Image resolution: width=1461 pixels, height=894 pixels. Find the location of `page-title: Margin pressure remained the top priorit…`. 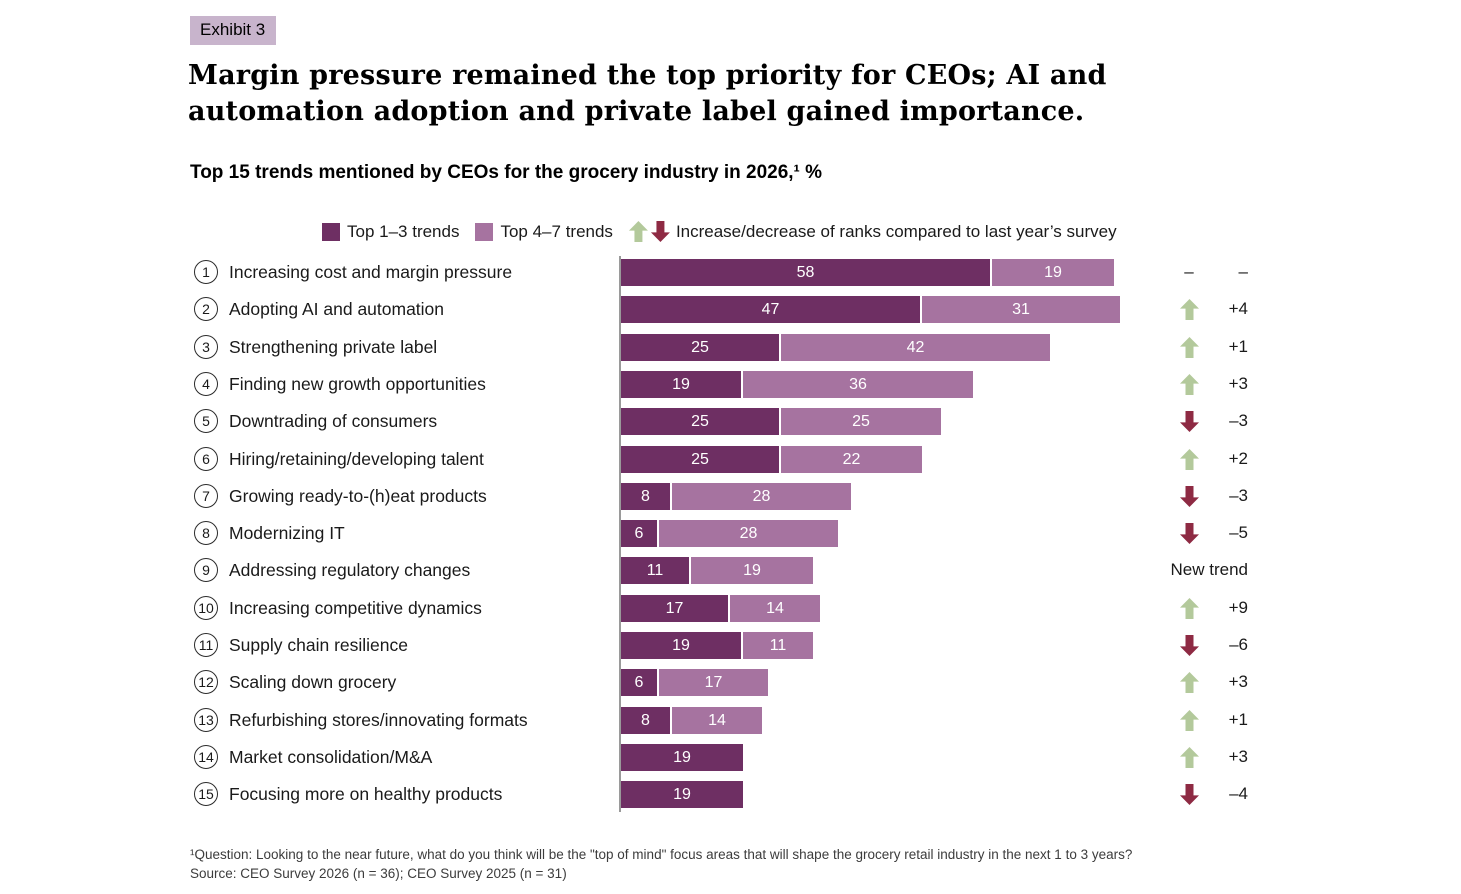

page-title: Margin pressure remained the top priorit… is located at coordinates (647, 93).